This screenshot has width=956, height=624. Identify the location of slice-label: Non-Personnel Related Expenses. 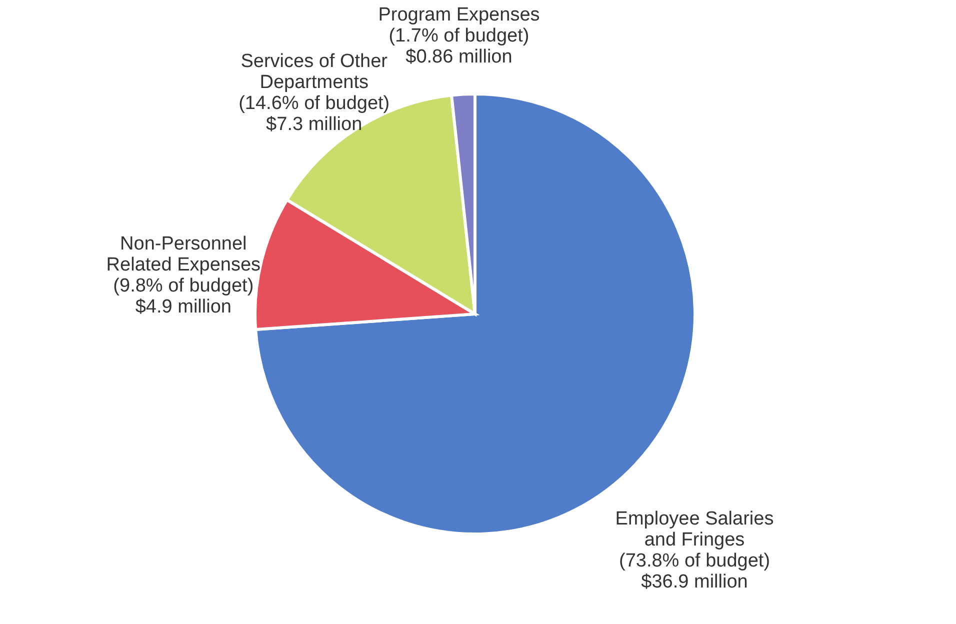
(183, 254).